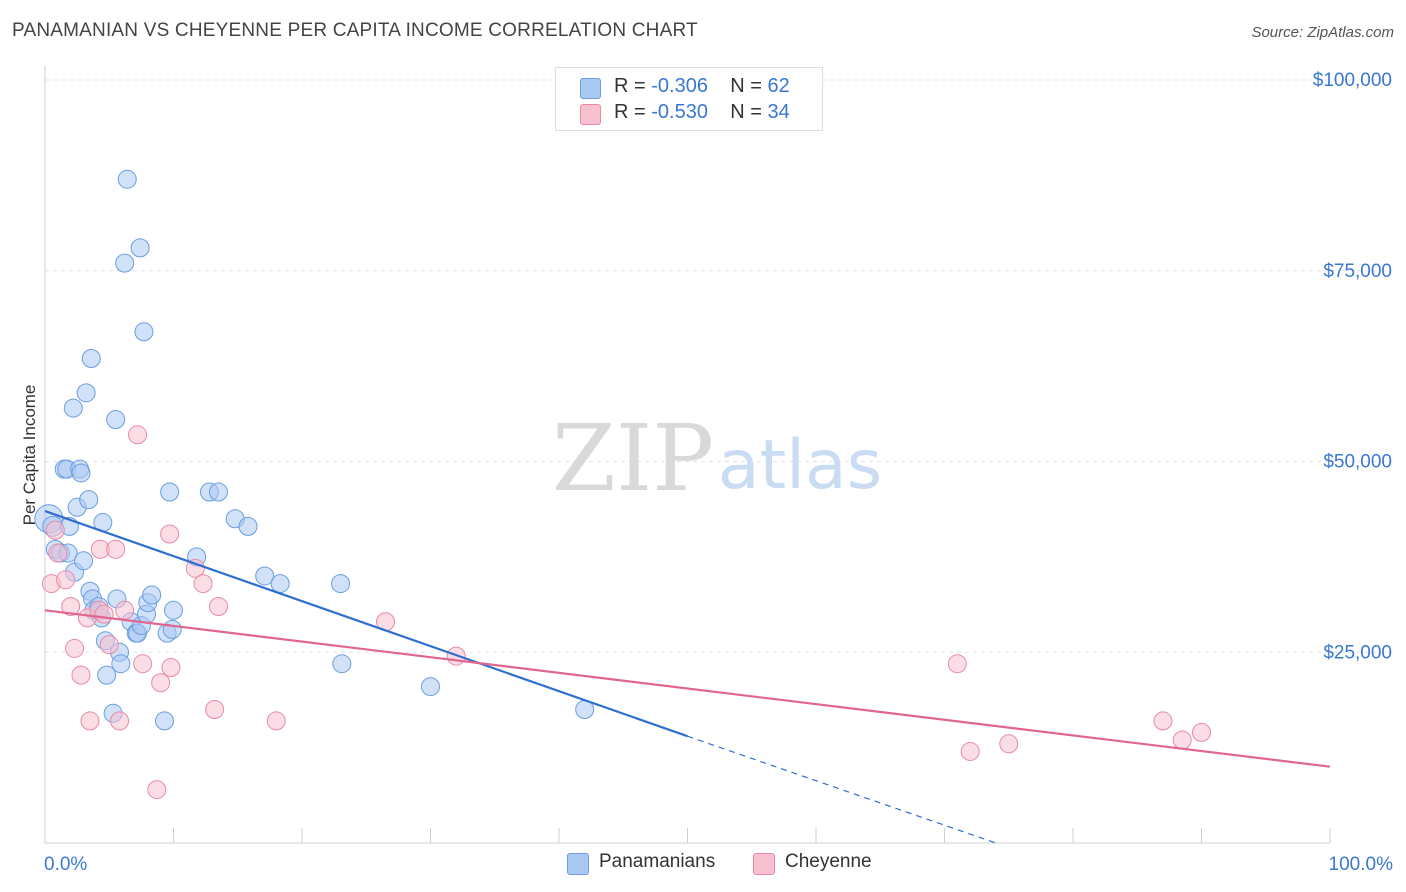 The height and width of the screenshot is (892, 1406). Describe the element at coordinates (578, 864) in the screenshot. I see `bottom-legend-swatch-panamanians` at that location.